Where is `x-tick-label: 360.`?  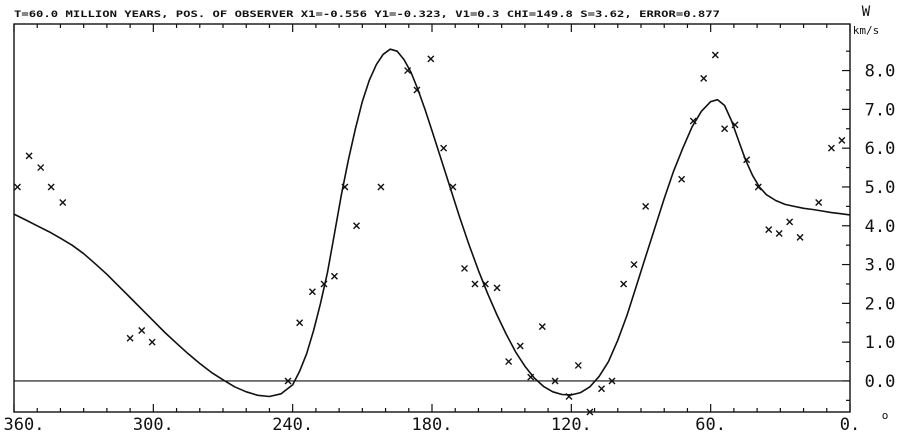 x-tick-label: 360. is located at coordinates (24, 425).